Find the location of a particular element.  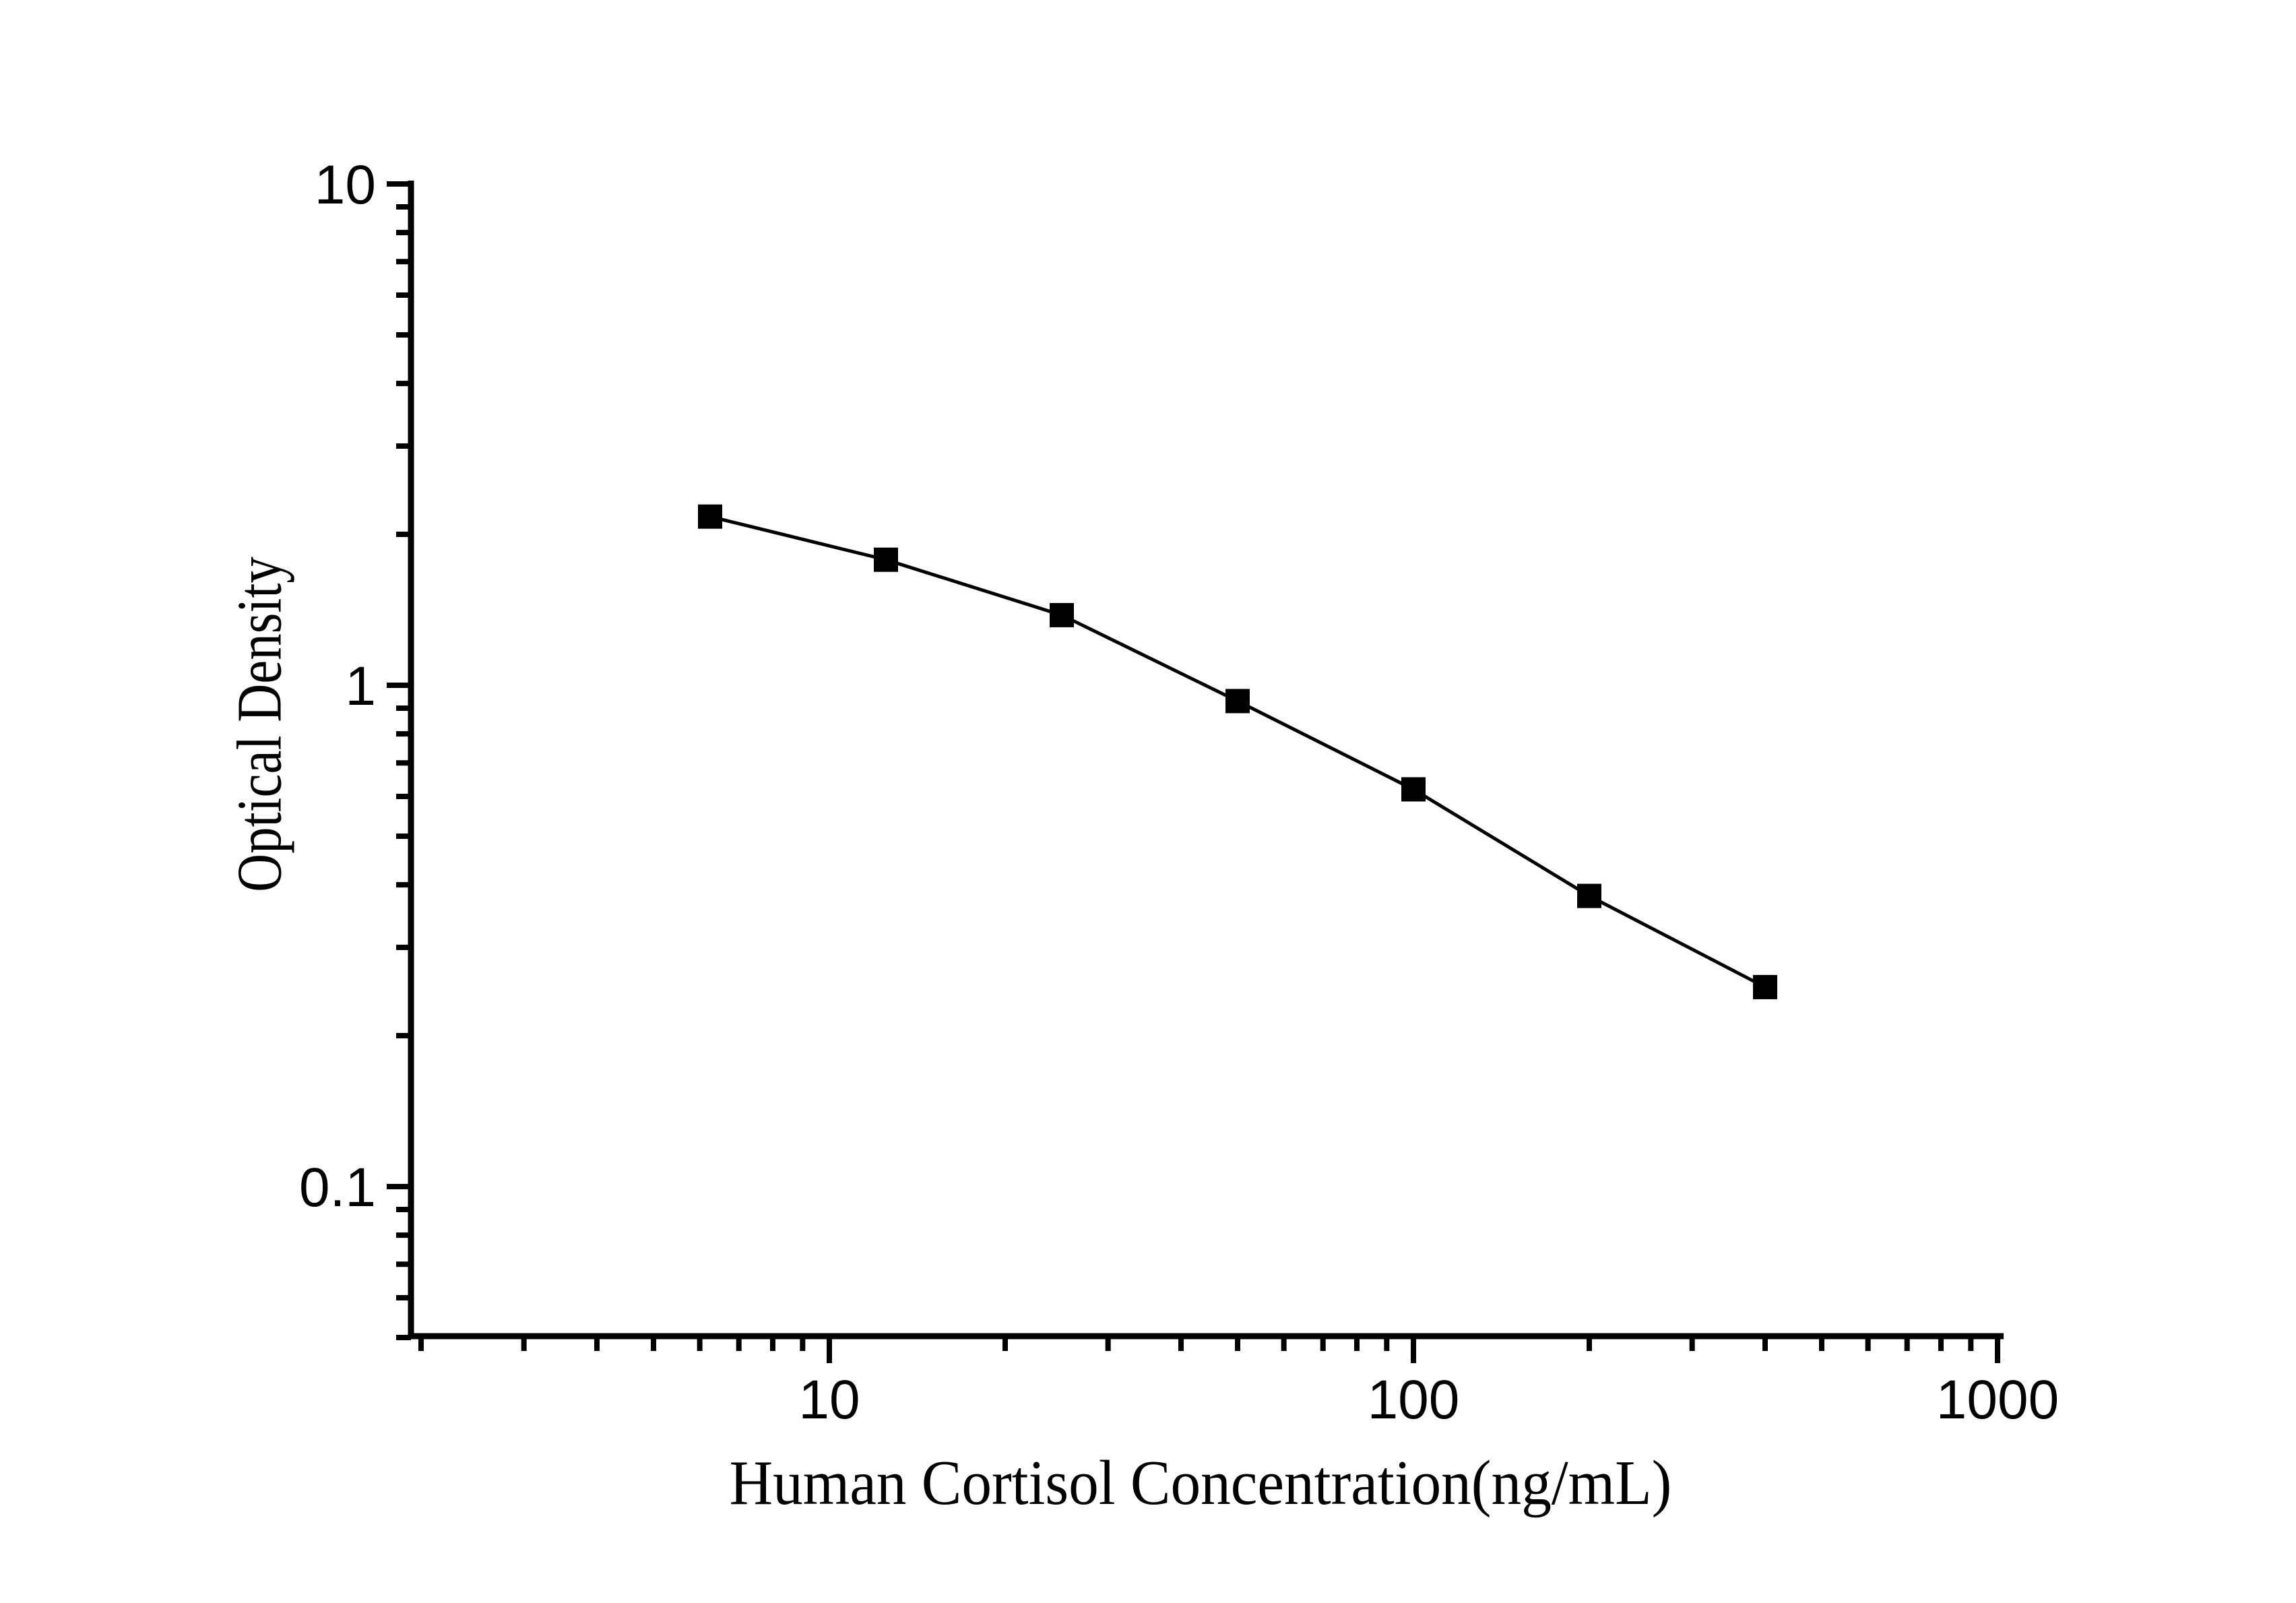

y-tick-label: 1 is located at coordinates (360, 686).